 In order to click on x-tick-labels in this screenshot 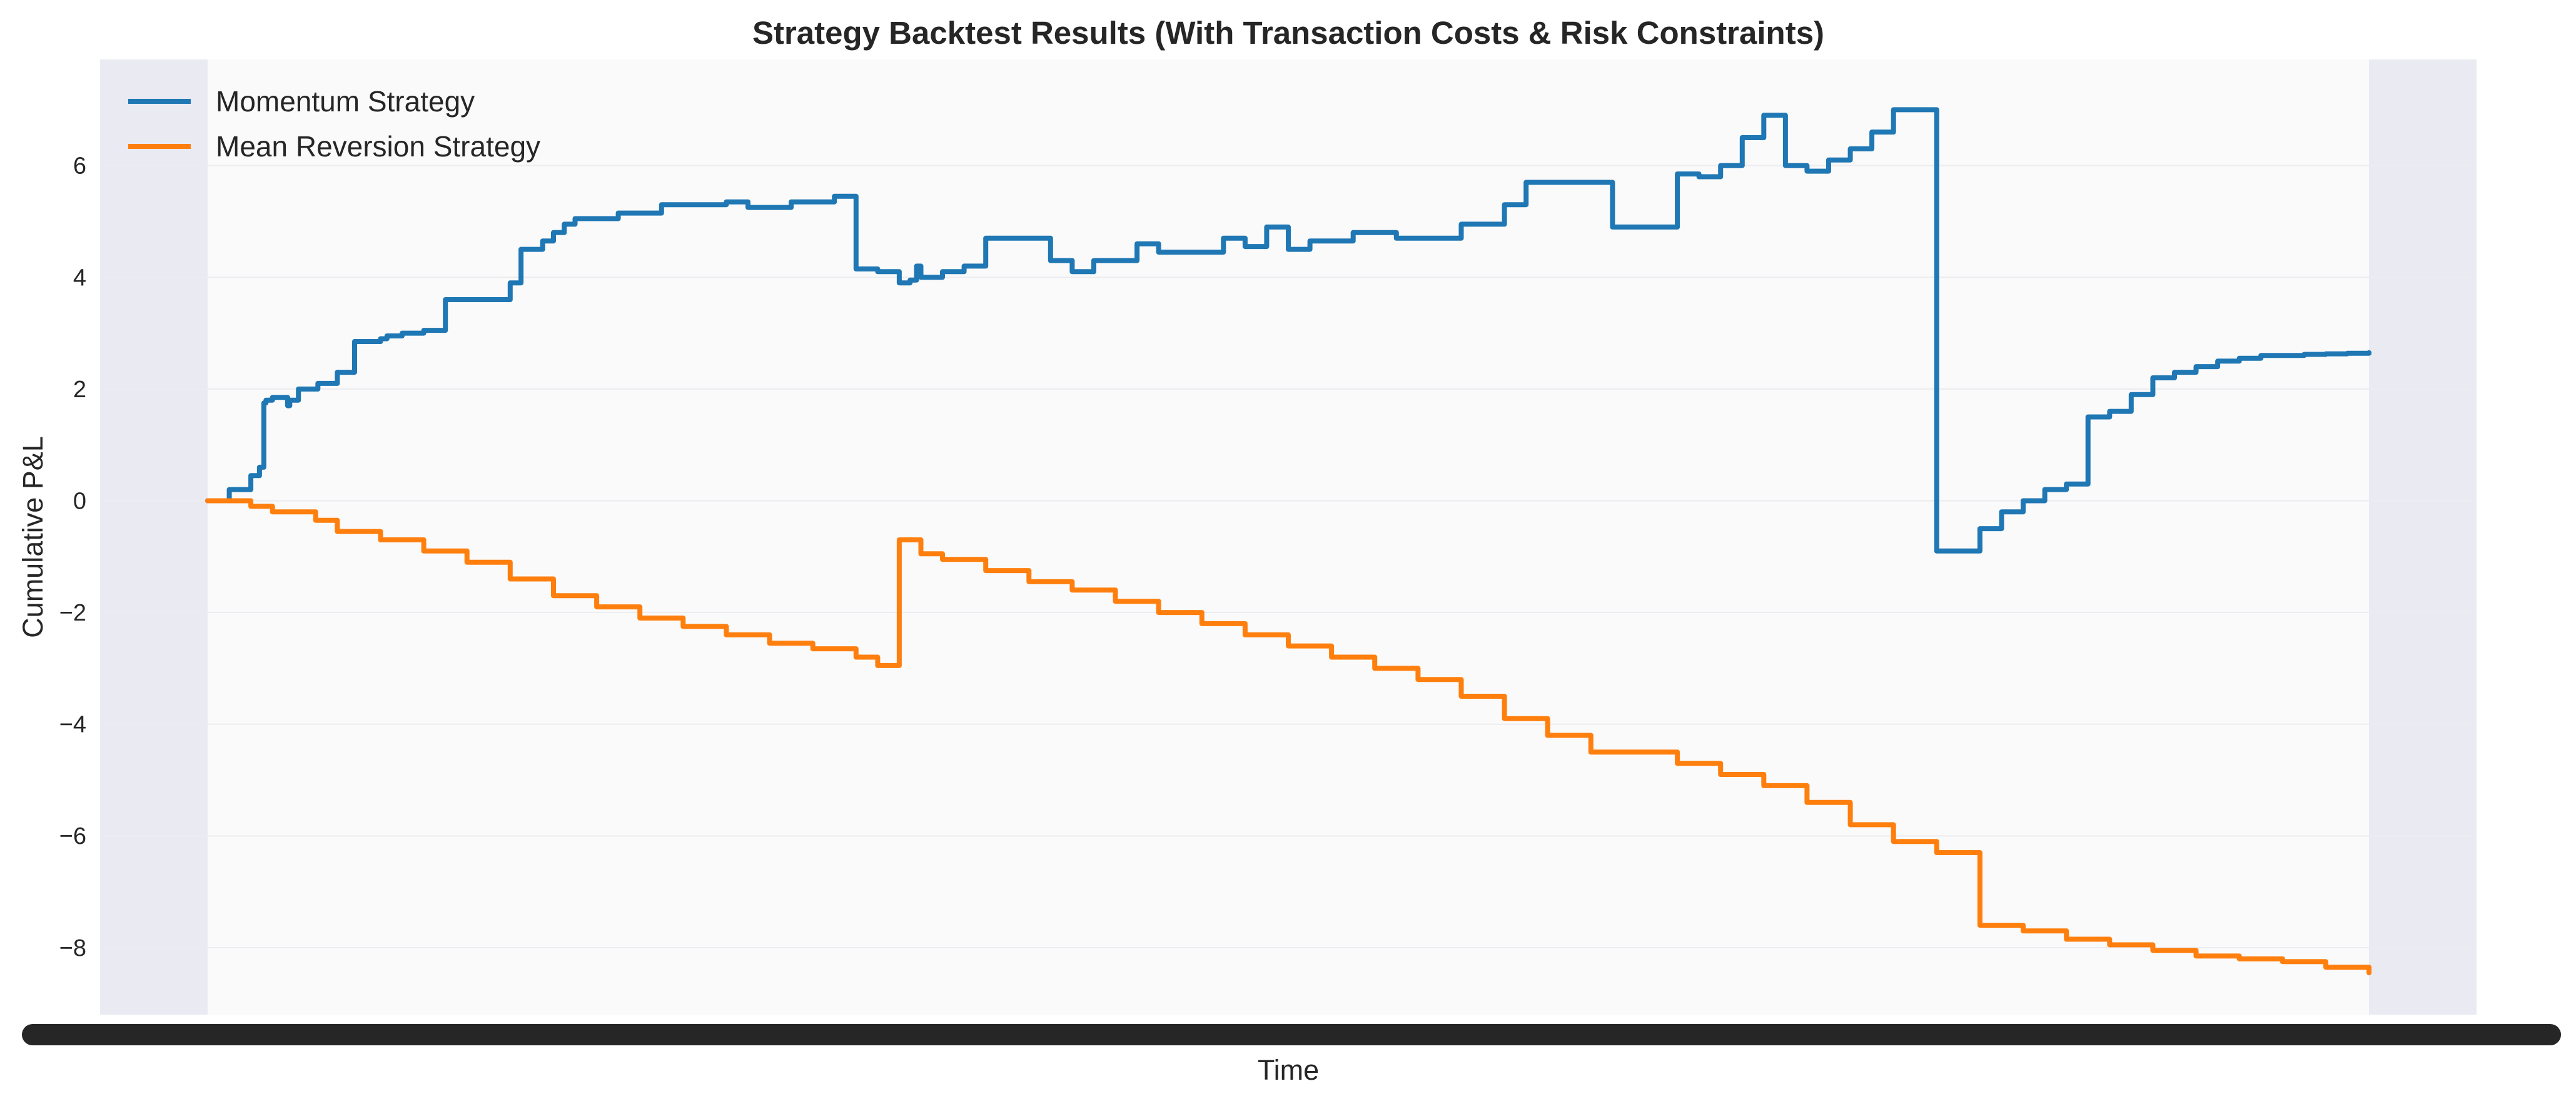, I will do `click(1292, 1034)`.